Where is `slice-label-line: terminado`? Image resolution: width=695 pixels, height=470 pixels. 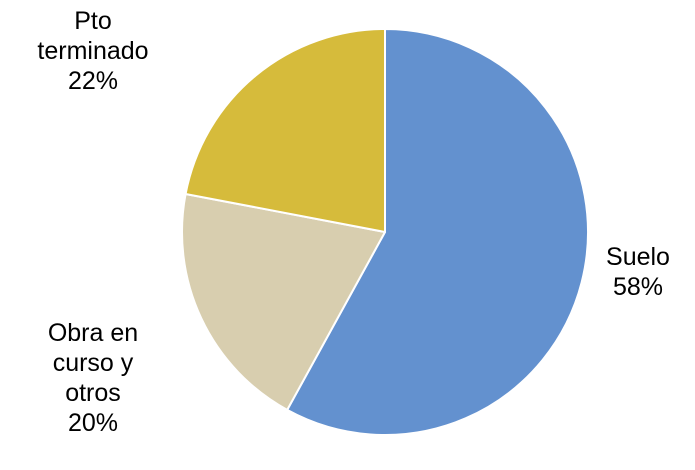
slice-label-line: terminado is located at coordinates (93, 51).